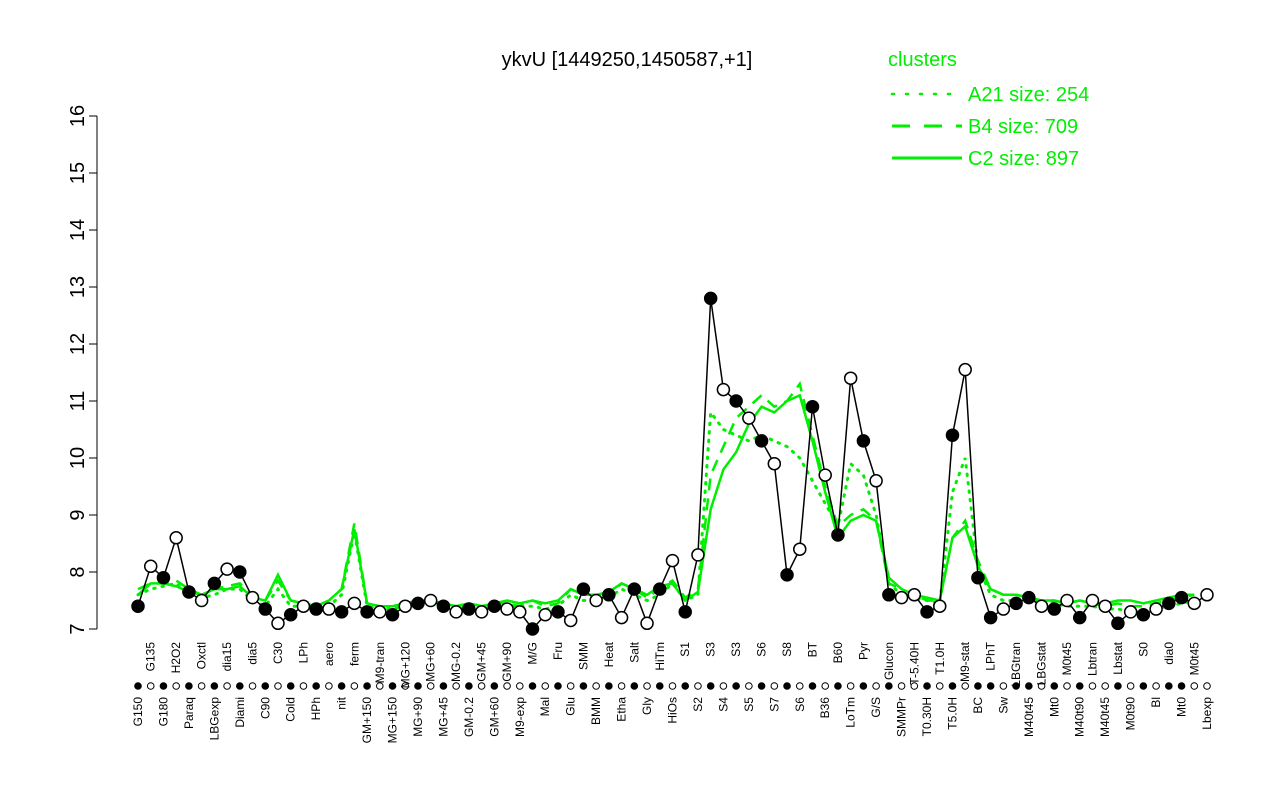 Image resolution: width=1280 pixels, height=800 pixels. What do you see at coordinates (303, 606) in the screenshot?
I see `data-point-LPh` at bounding box center [303, 606].